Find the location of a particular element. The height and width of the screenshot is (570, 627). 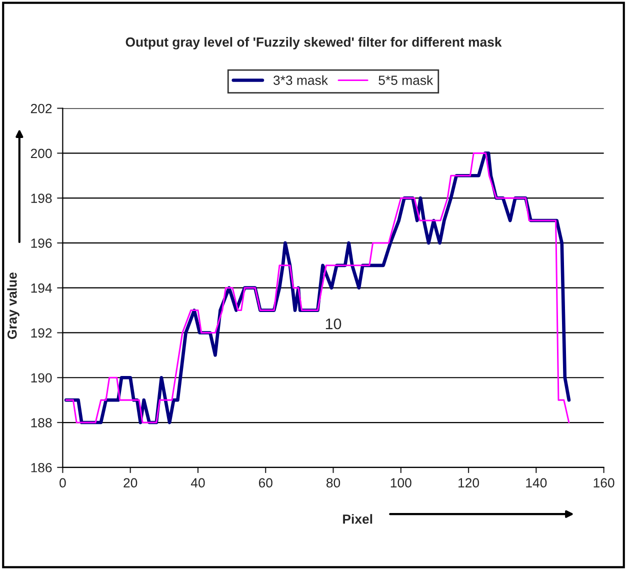

y-axis-title: Gray value is located at coordinates (13, 305).